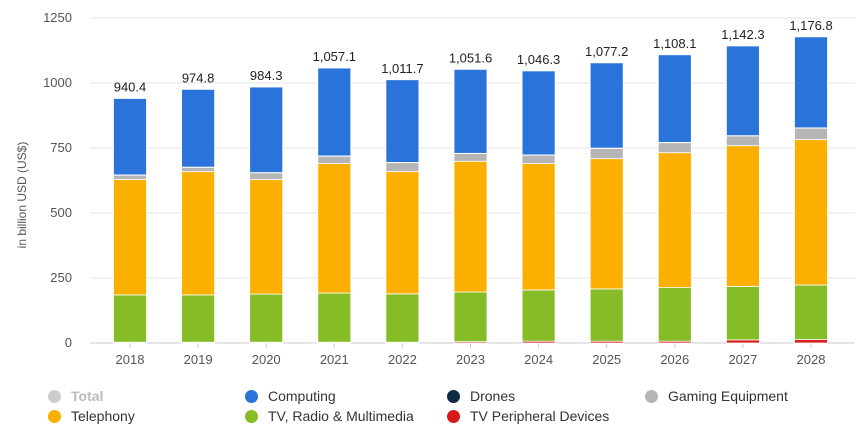 The height and width of the screenshot is (434, 865). Describe the element at coordinates (470, 359) in the screenshot. I see `x-tick-label: 2023` at that location.